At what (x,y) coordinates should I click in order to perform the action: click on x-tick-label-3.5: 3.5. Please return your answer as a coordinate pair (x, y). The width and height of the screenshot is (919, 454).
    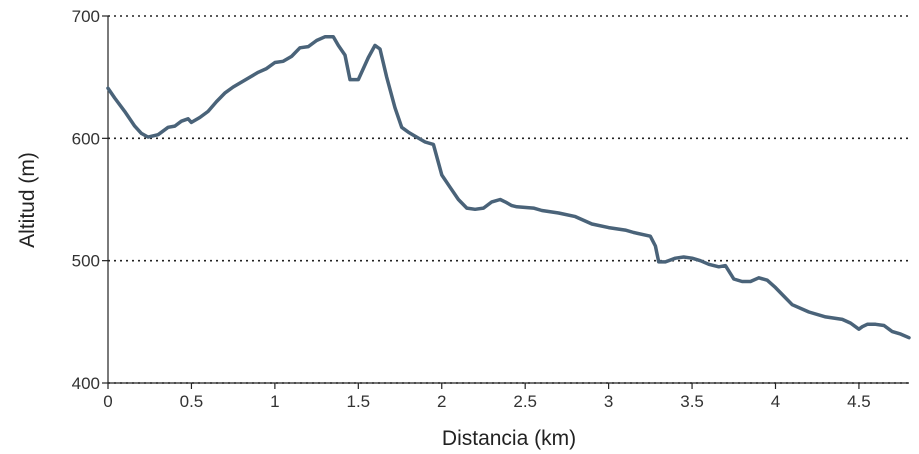
    Looking at the image, I should click on (692, 401).